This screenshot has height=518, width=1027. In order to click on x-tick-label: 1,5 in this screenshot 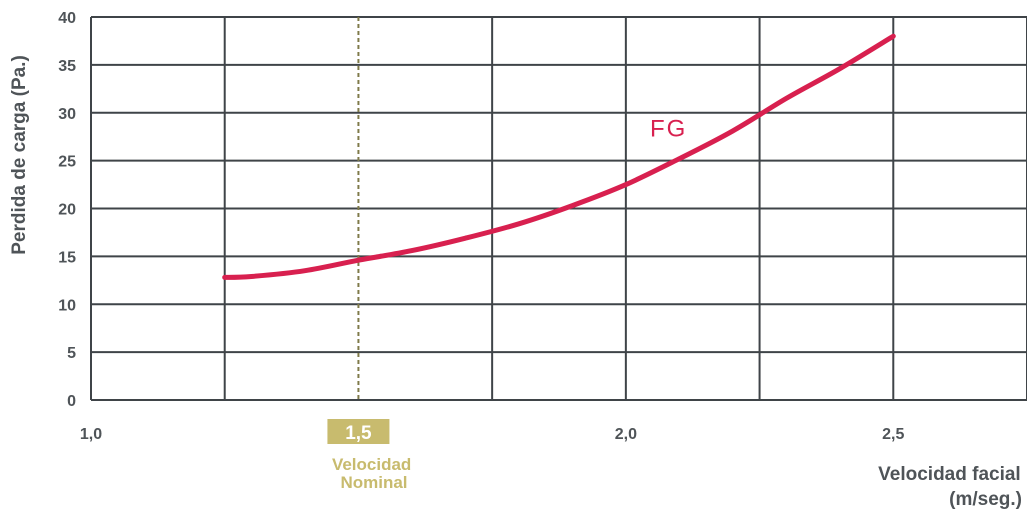, I will do `click(358, 433)`.